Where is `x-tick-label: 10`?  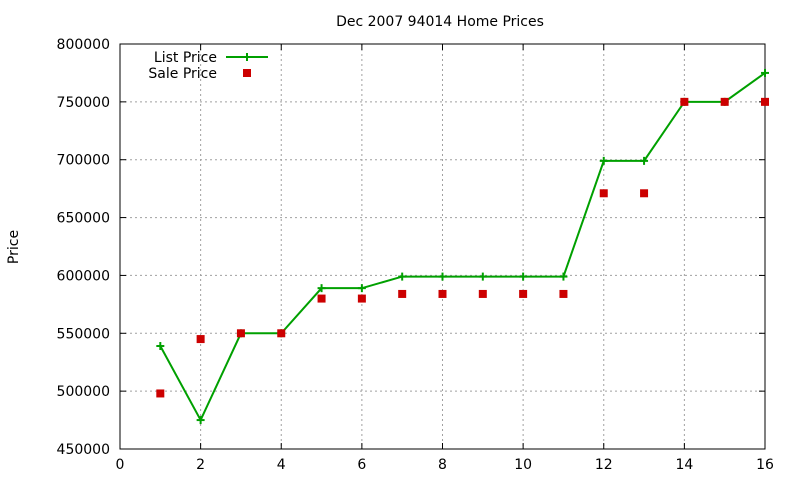
x-tick-label: 10 is located at coordinates (523, 465).